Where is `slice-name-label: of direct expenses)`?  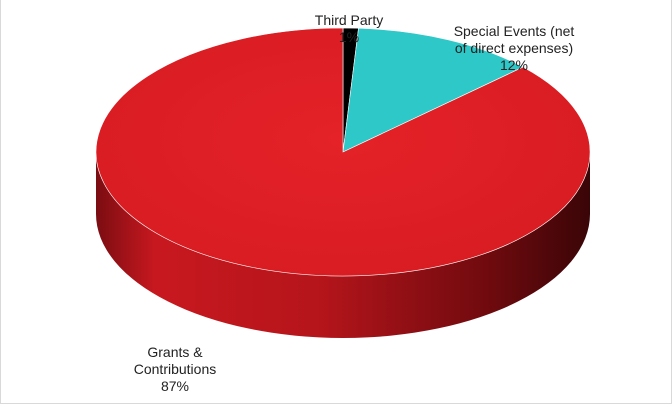 slice-name-label: of direct expenses) is located at coordinates (514, 48).